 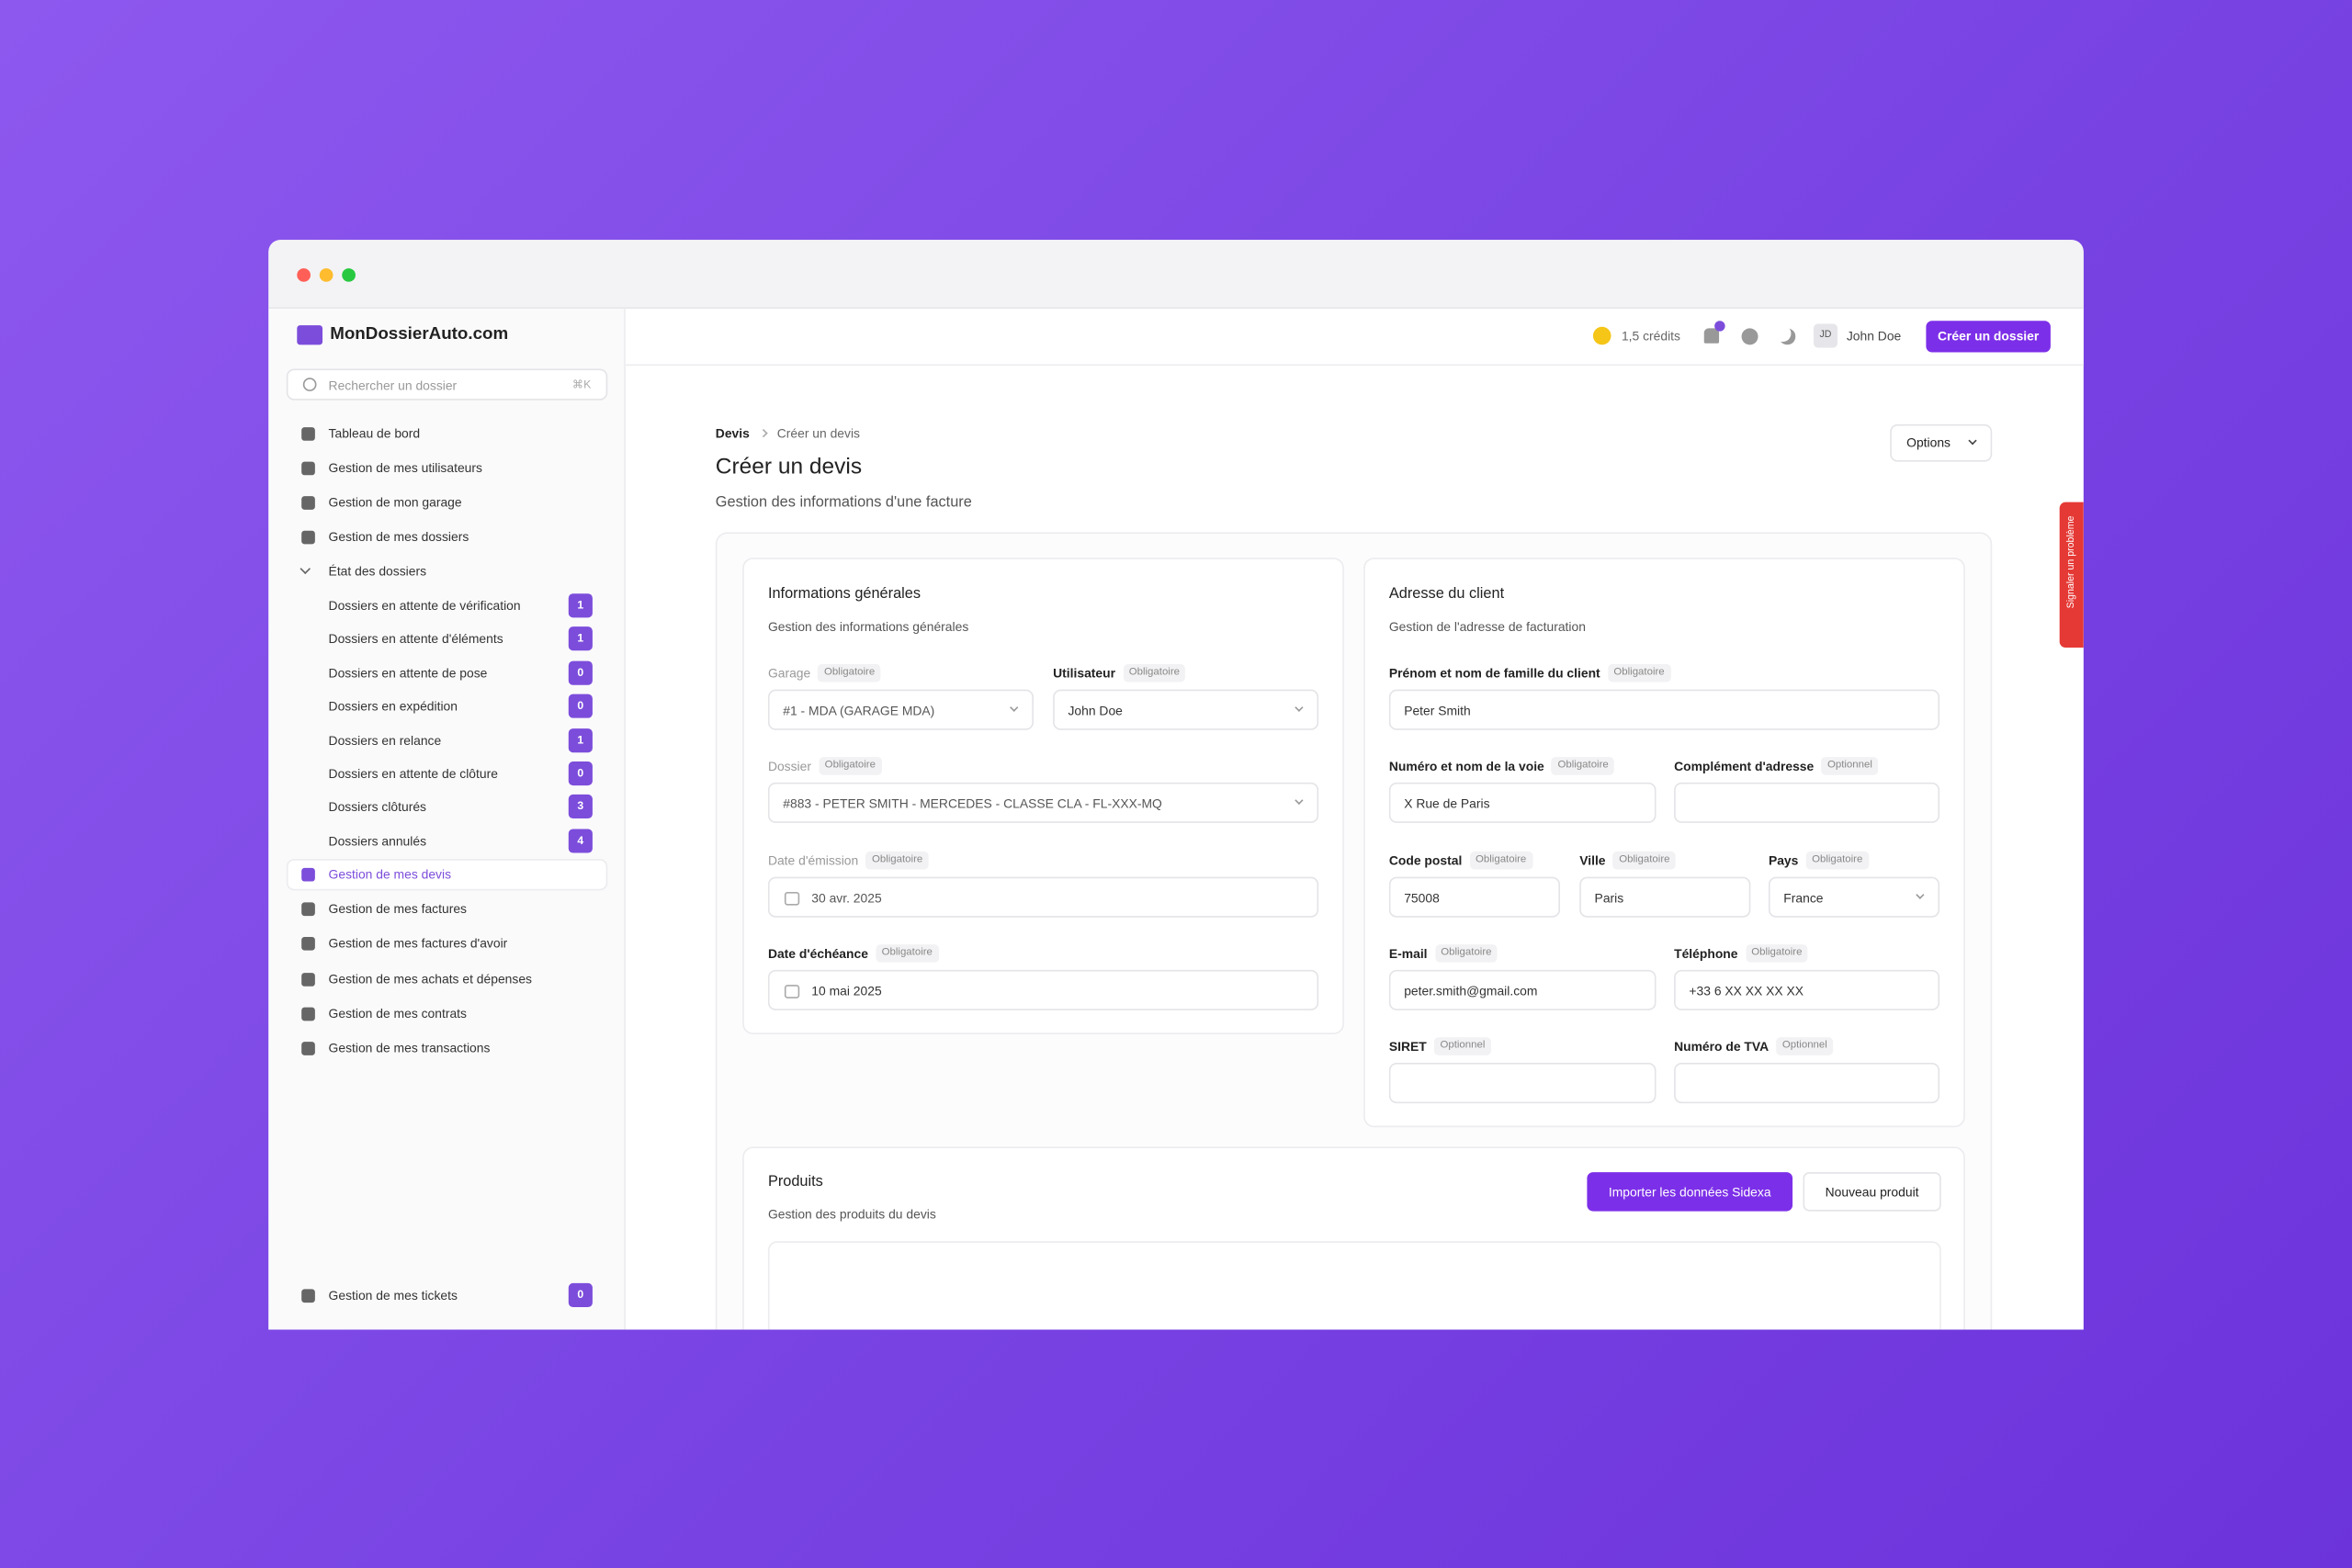 I want to click on field-label: Utilisateur, so click(x=1084, y=673).